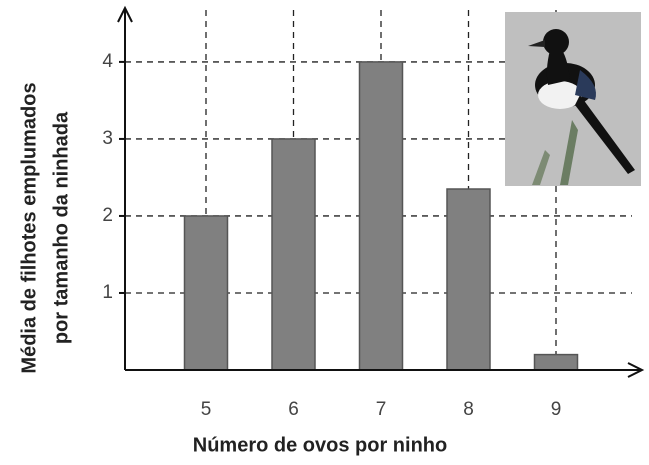 This screenshot has width=649, height=465. I want to click on x-axis, so click(385, 370).